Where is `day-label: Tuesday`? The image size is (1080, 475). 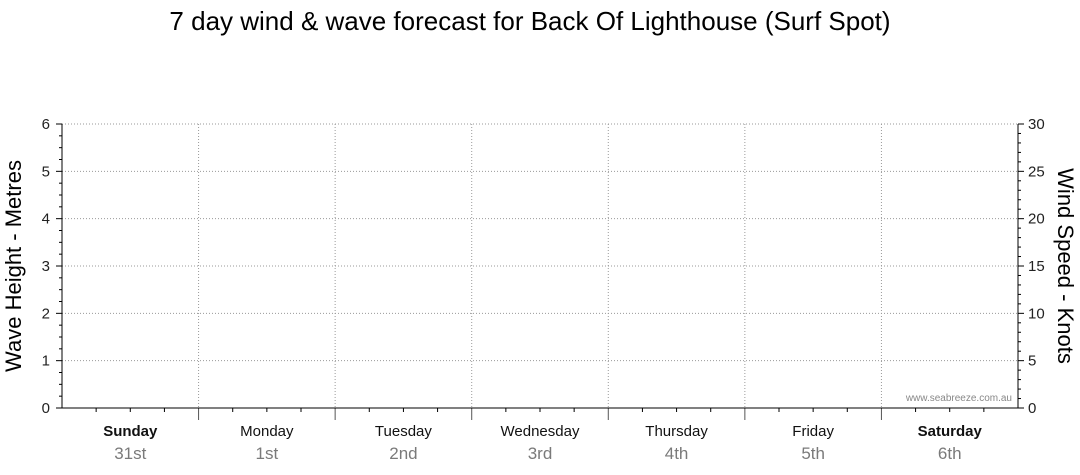 day-label: Tuesday is located at coordinates (403, 431).